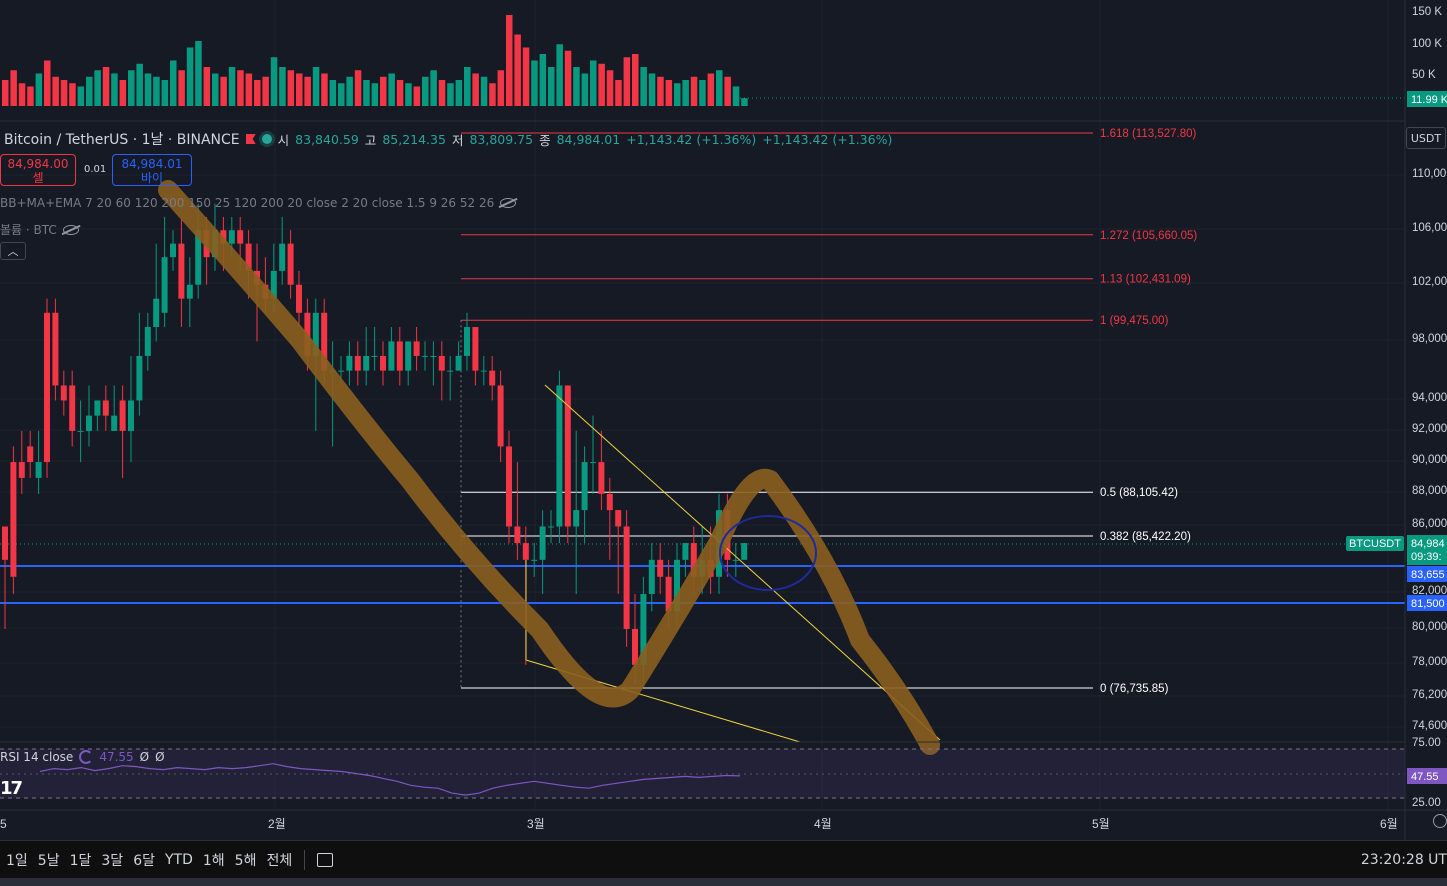 This screenshot has height=886, width=1447. I want to click on svg-text: 47.55, so click(1425, 777).